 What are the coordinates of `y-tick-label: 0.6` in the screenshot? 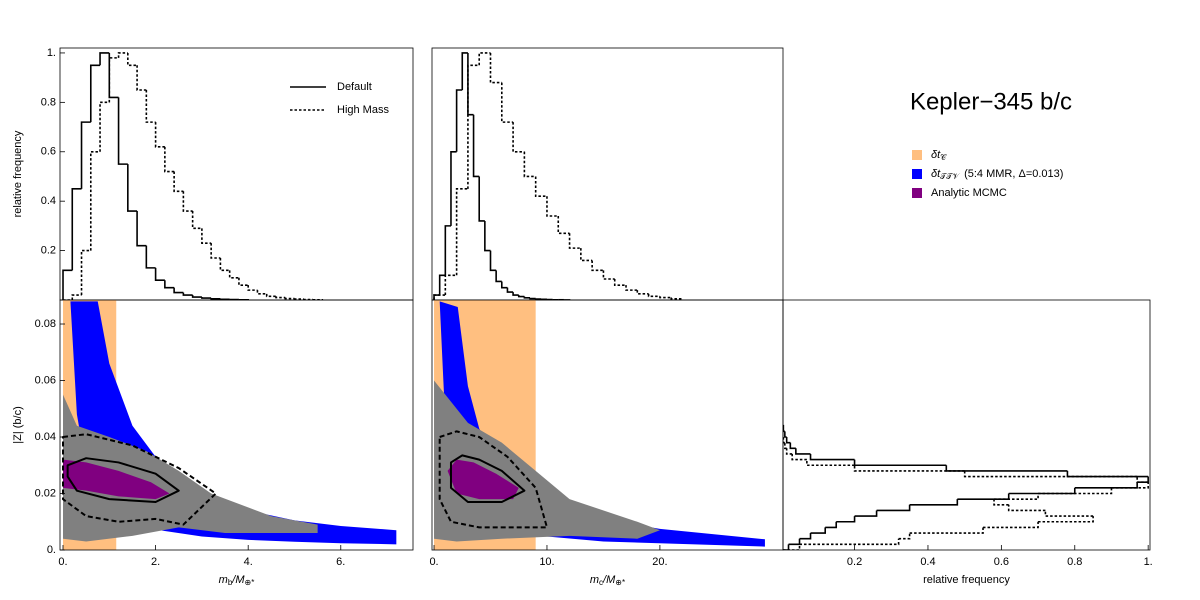 It's located at (48, 152).